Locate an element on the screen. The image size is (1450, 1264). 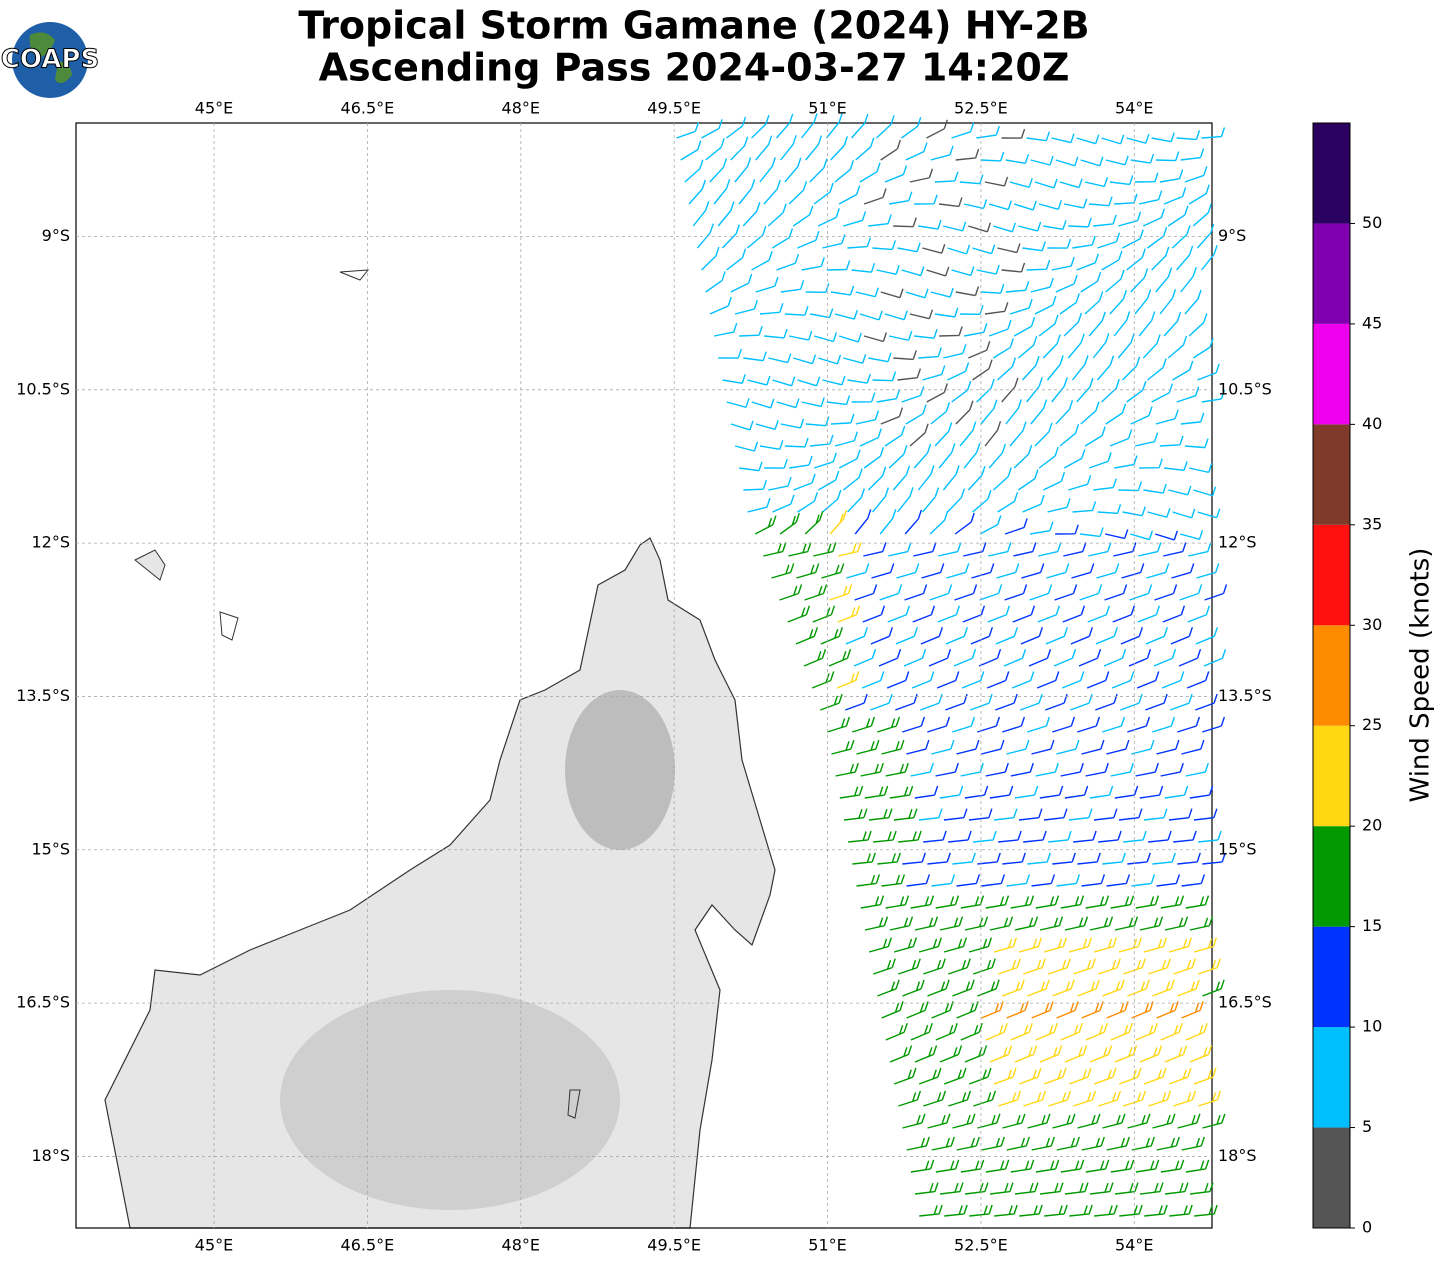
island is located at coordinates (150, 565).